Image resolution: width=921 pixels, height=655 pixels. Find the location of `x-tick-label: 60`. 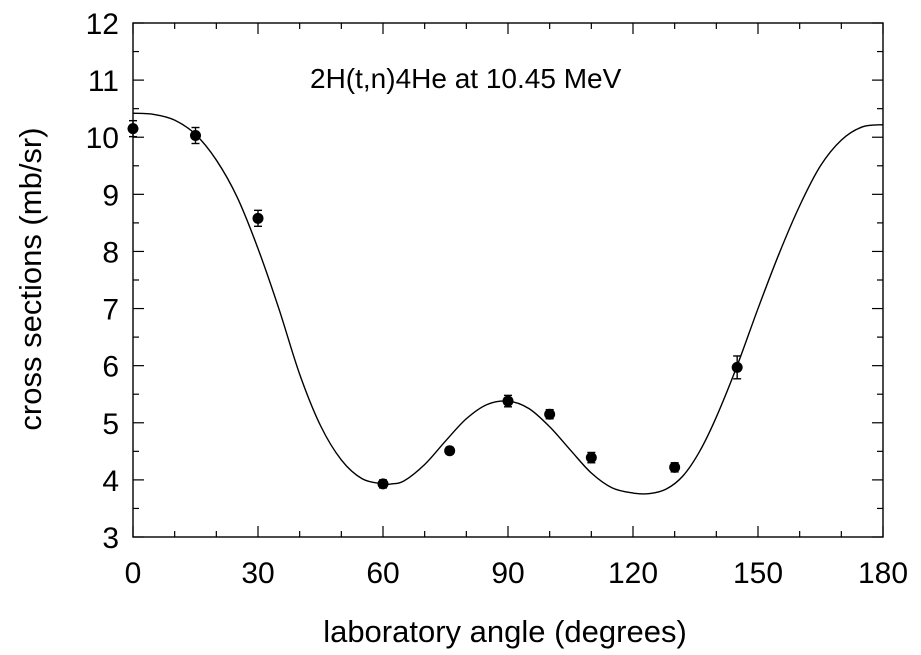

x-tick-label: 60 is located at coordinates (382, 573).